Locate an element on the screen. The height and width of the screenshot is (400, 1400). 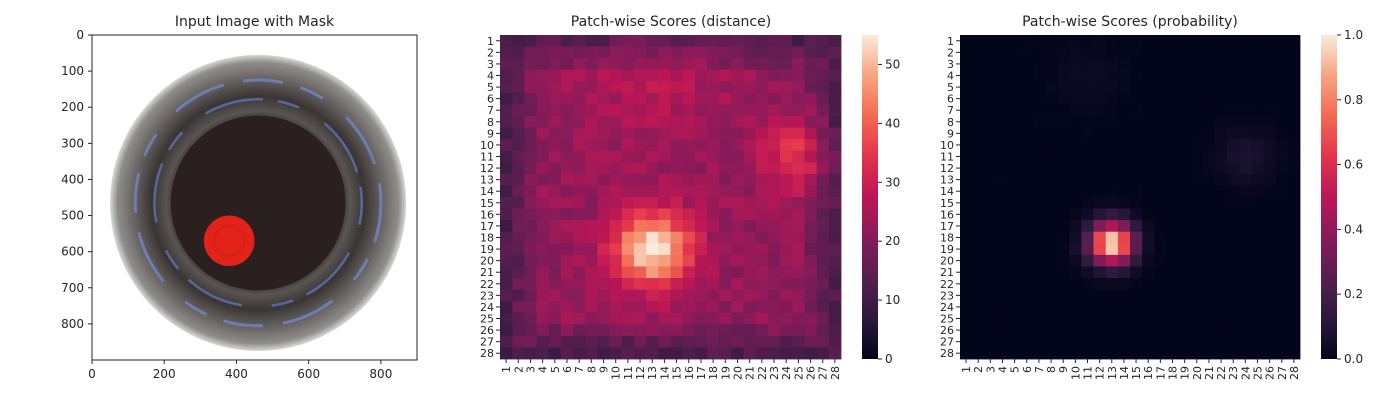
y-tick-label: 400 is located at coordinates (72, 179).